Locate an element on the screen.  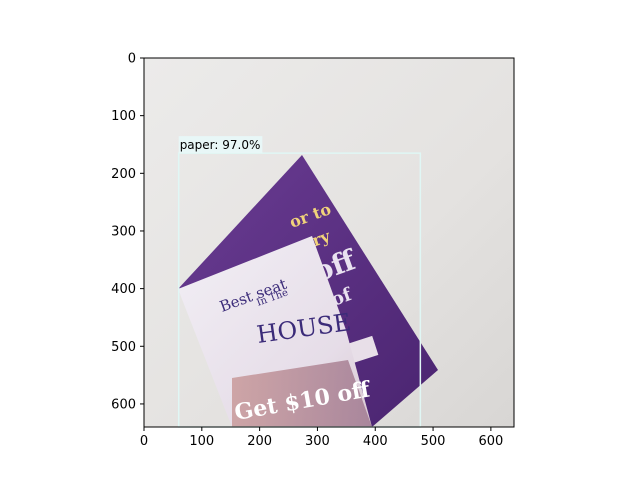
y-tick-label: 0 is located at coordinates (132, 59).